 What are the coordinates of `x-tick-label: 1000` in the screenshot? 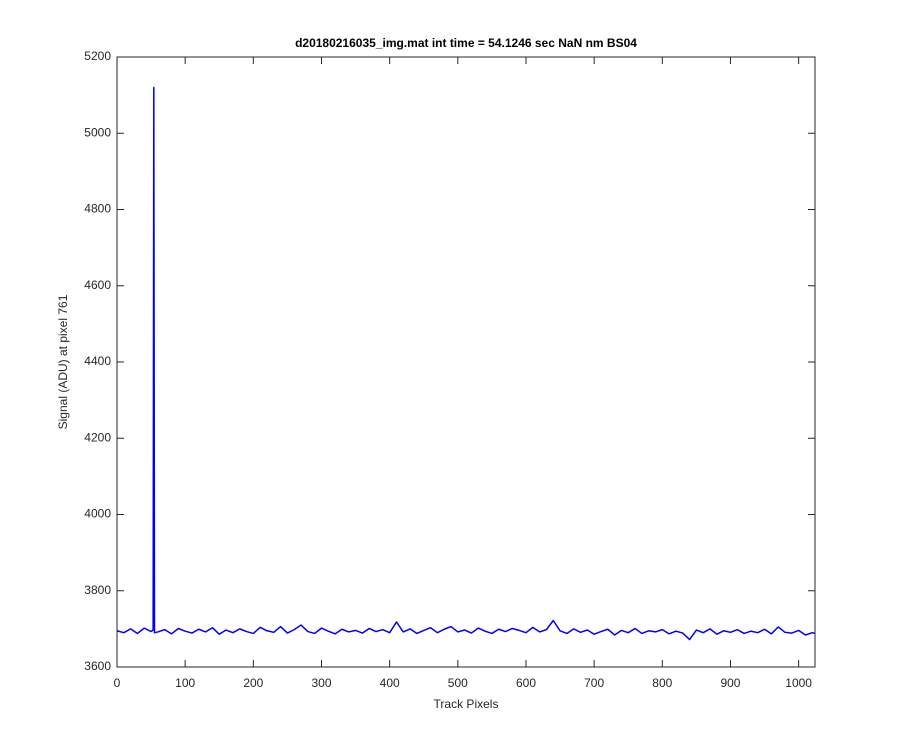 It's located at (798, 683).